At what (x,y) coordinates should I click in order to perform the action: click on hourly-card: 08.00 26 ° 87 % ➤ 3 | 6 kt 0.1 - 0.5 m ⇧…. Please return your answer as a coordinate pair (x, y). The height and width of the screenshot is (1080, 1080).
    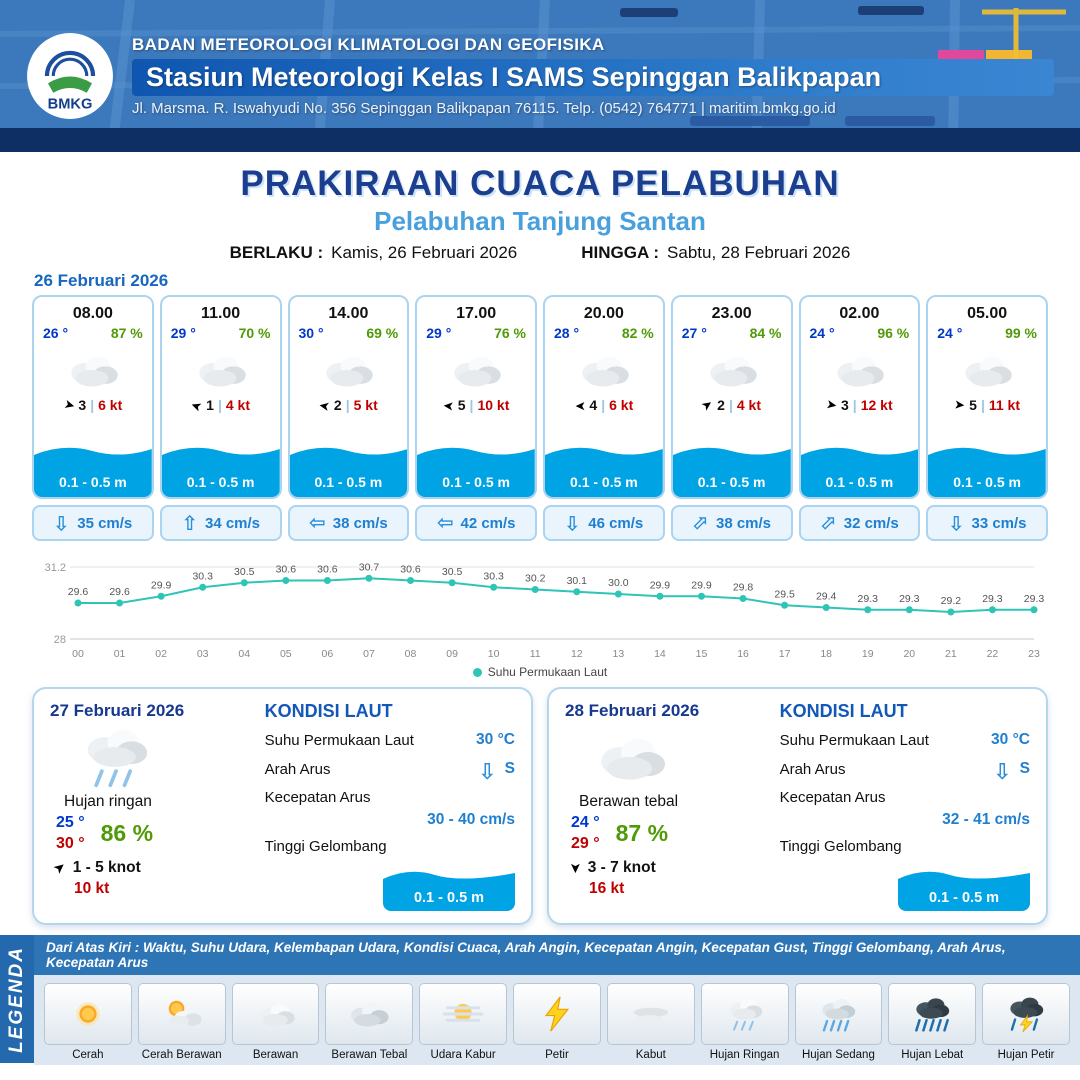
    Looking at the image, I should click on (93, 418).